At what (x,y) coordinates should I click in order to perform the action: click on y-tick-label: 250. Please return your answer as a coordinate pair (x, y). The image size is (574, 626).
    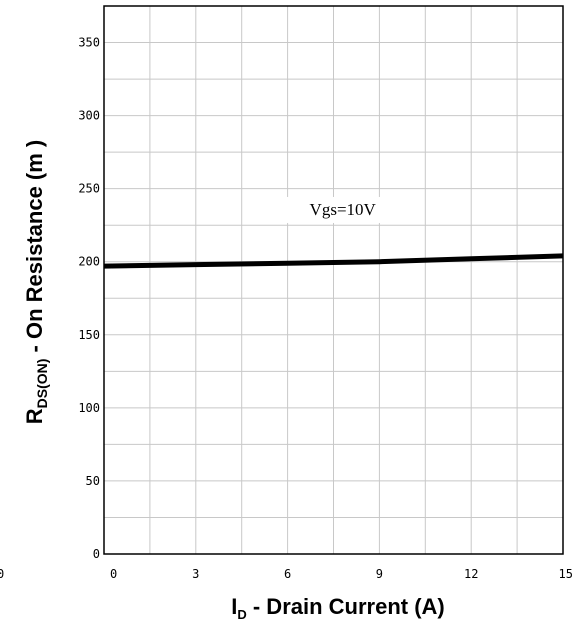
    Looking at the image, I should click on (89, 189).